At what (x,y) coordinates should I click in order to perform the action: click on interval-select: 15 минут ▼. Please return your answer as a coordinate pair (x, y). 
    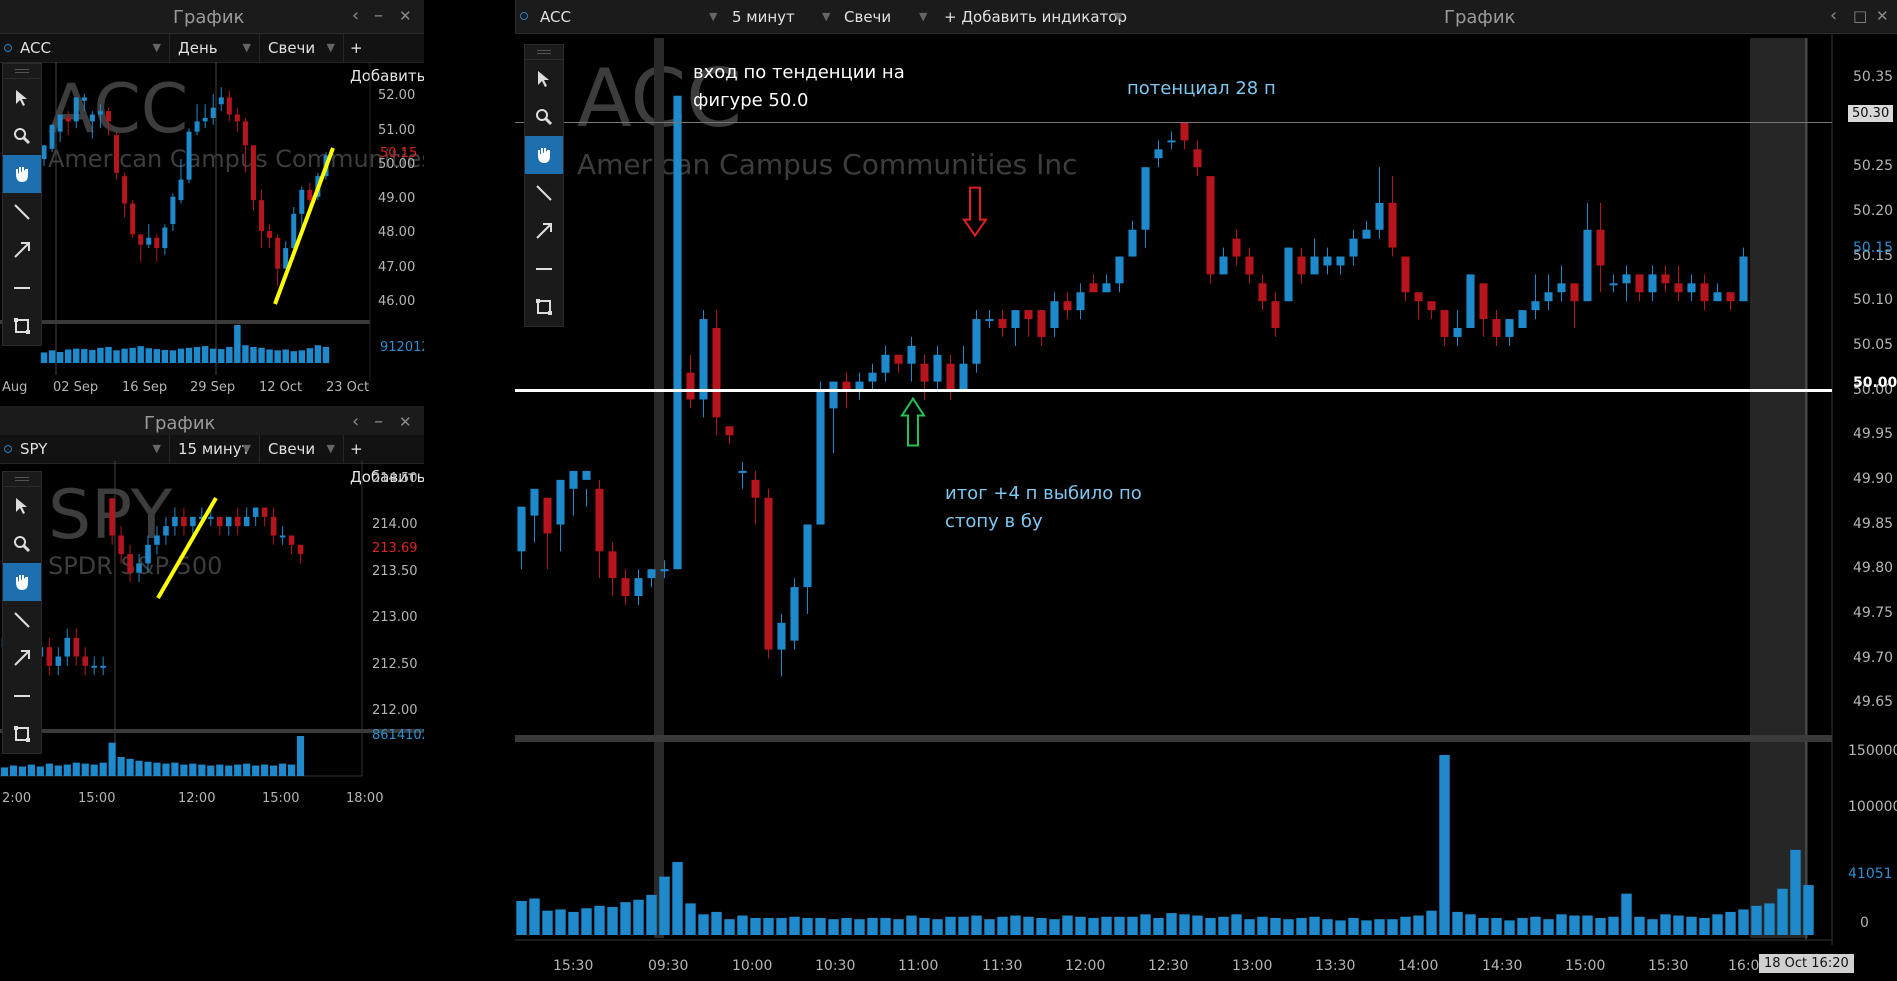
    Looking at the image, I should click on (215, 449).